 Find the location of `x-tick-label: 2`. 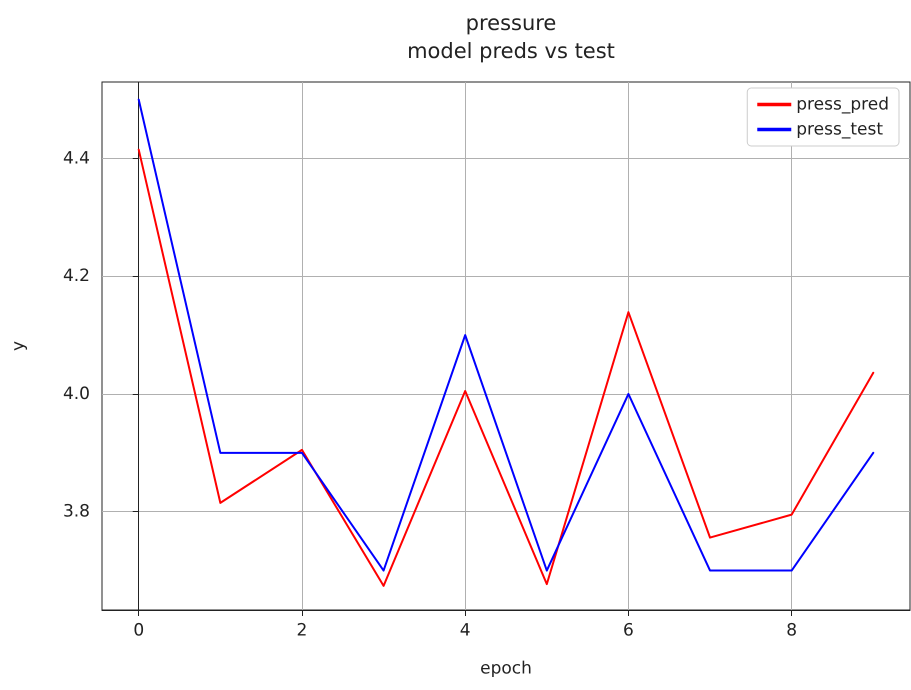

x-tick-label: 2 is located at coordinates (302, 630).